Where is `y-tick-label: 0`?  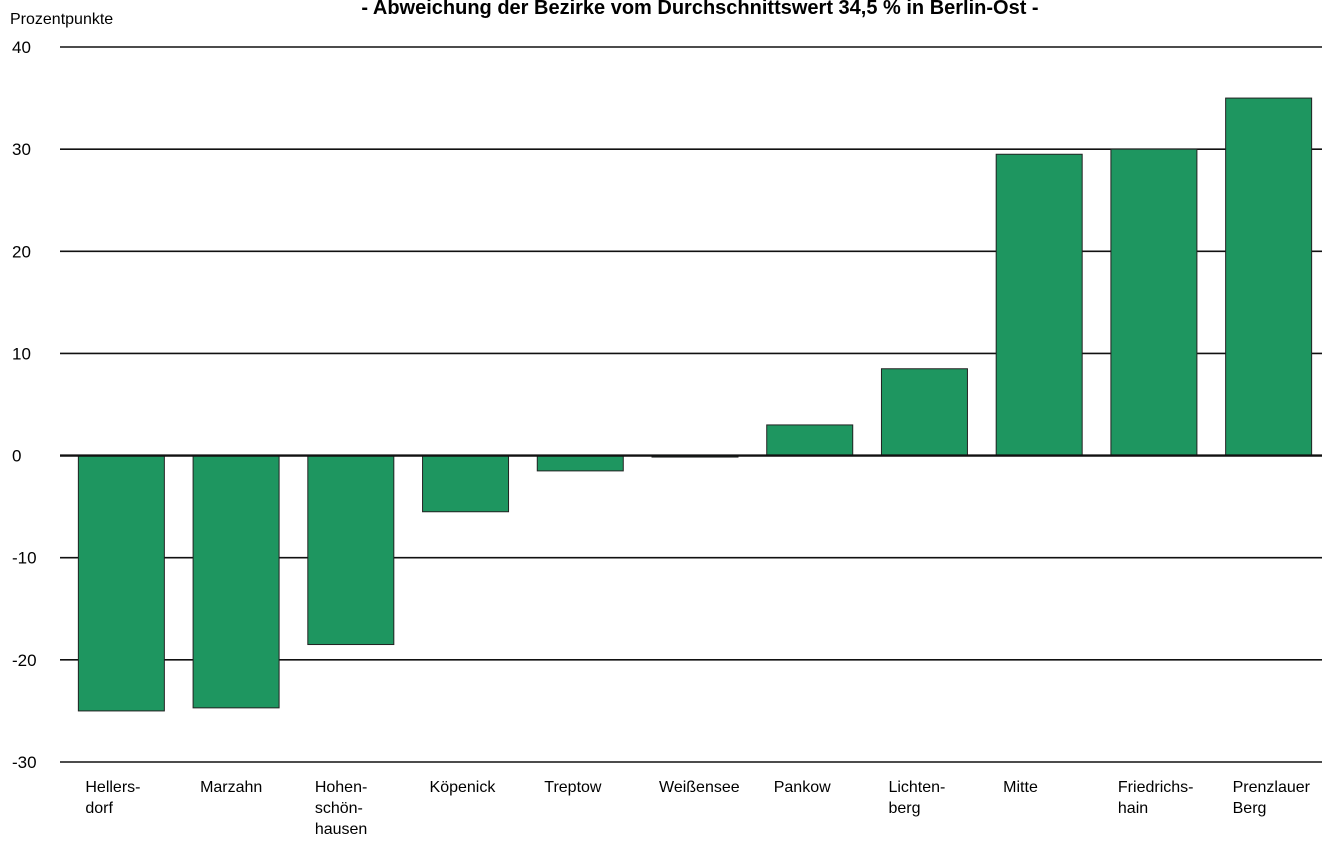
y-tick-label: 0 is located at coordinates (16, 456).